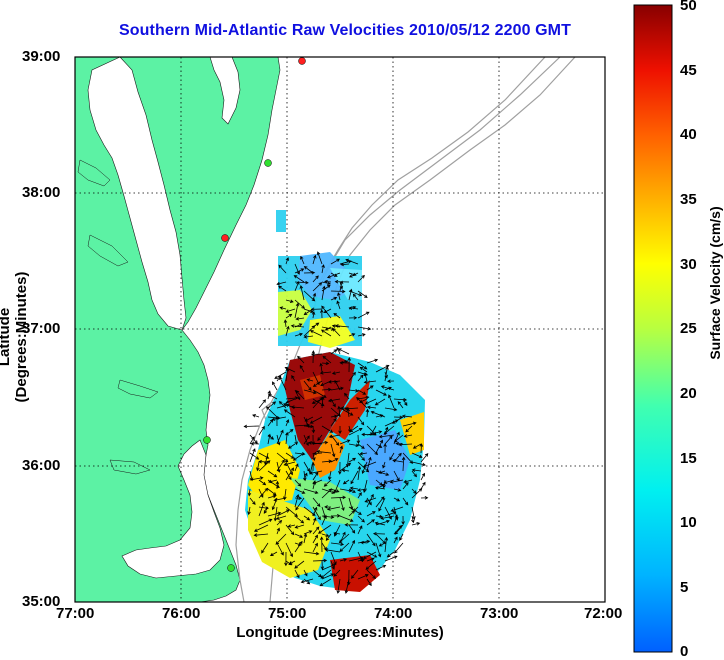 The height and width of the screenshot is (660, 724). Describe the element at coordinates (225, 238) in the screenshot. I see `station-marker` at that location.